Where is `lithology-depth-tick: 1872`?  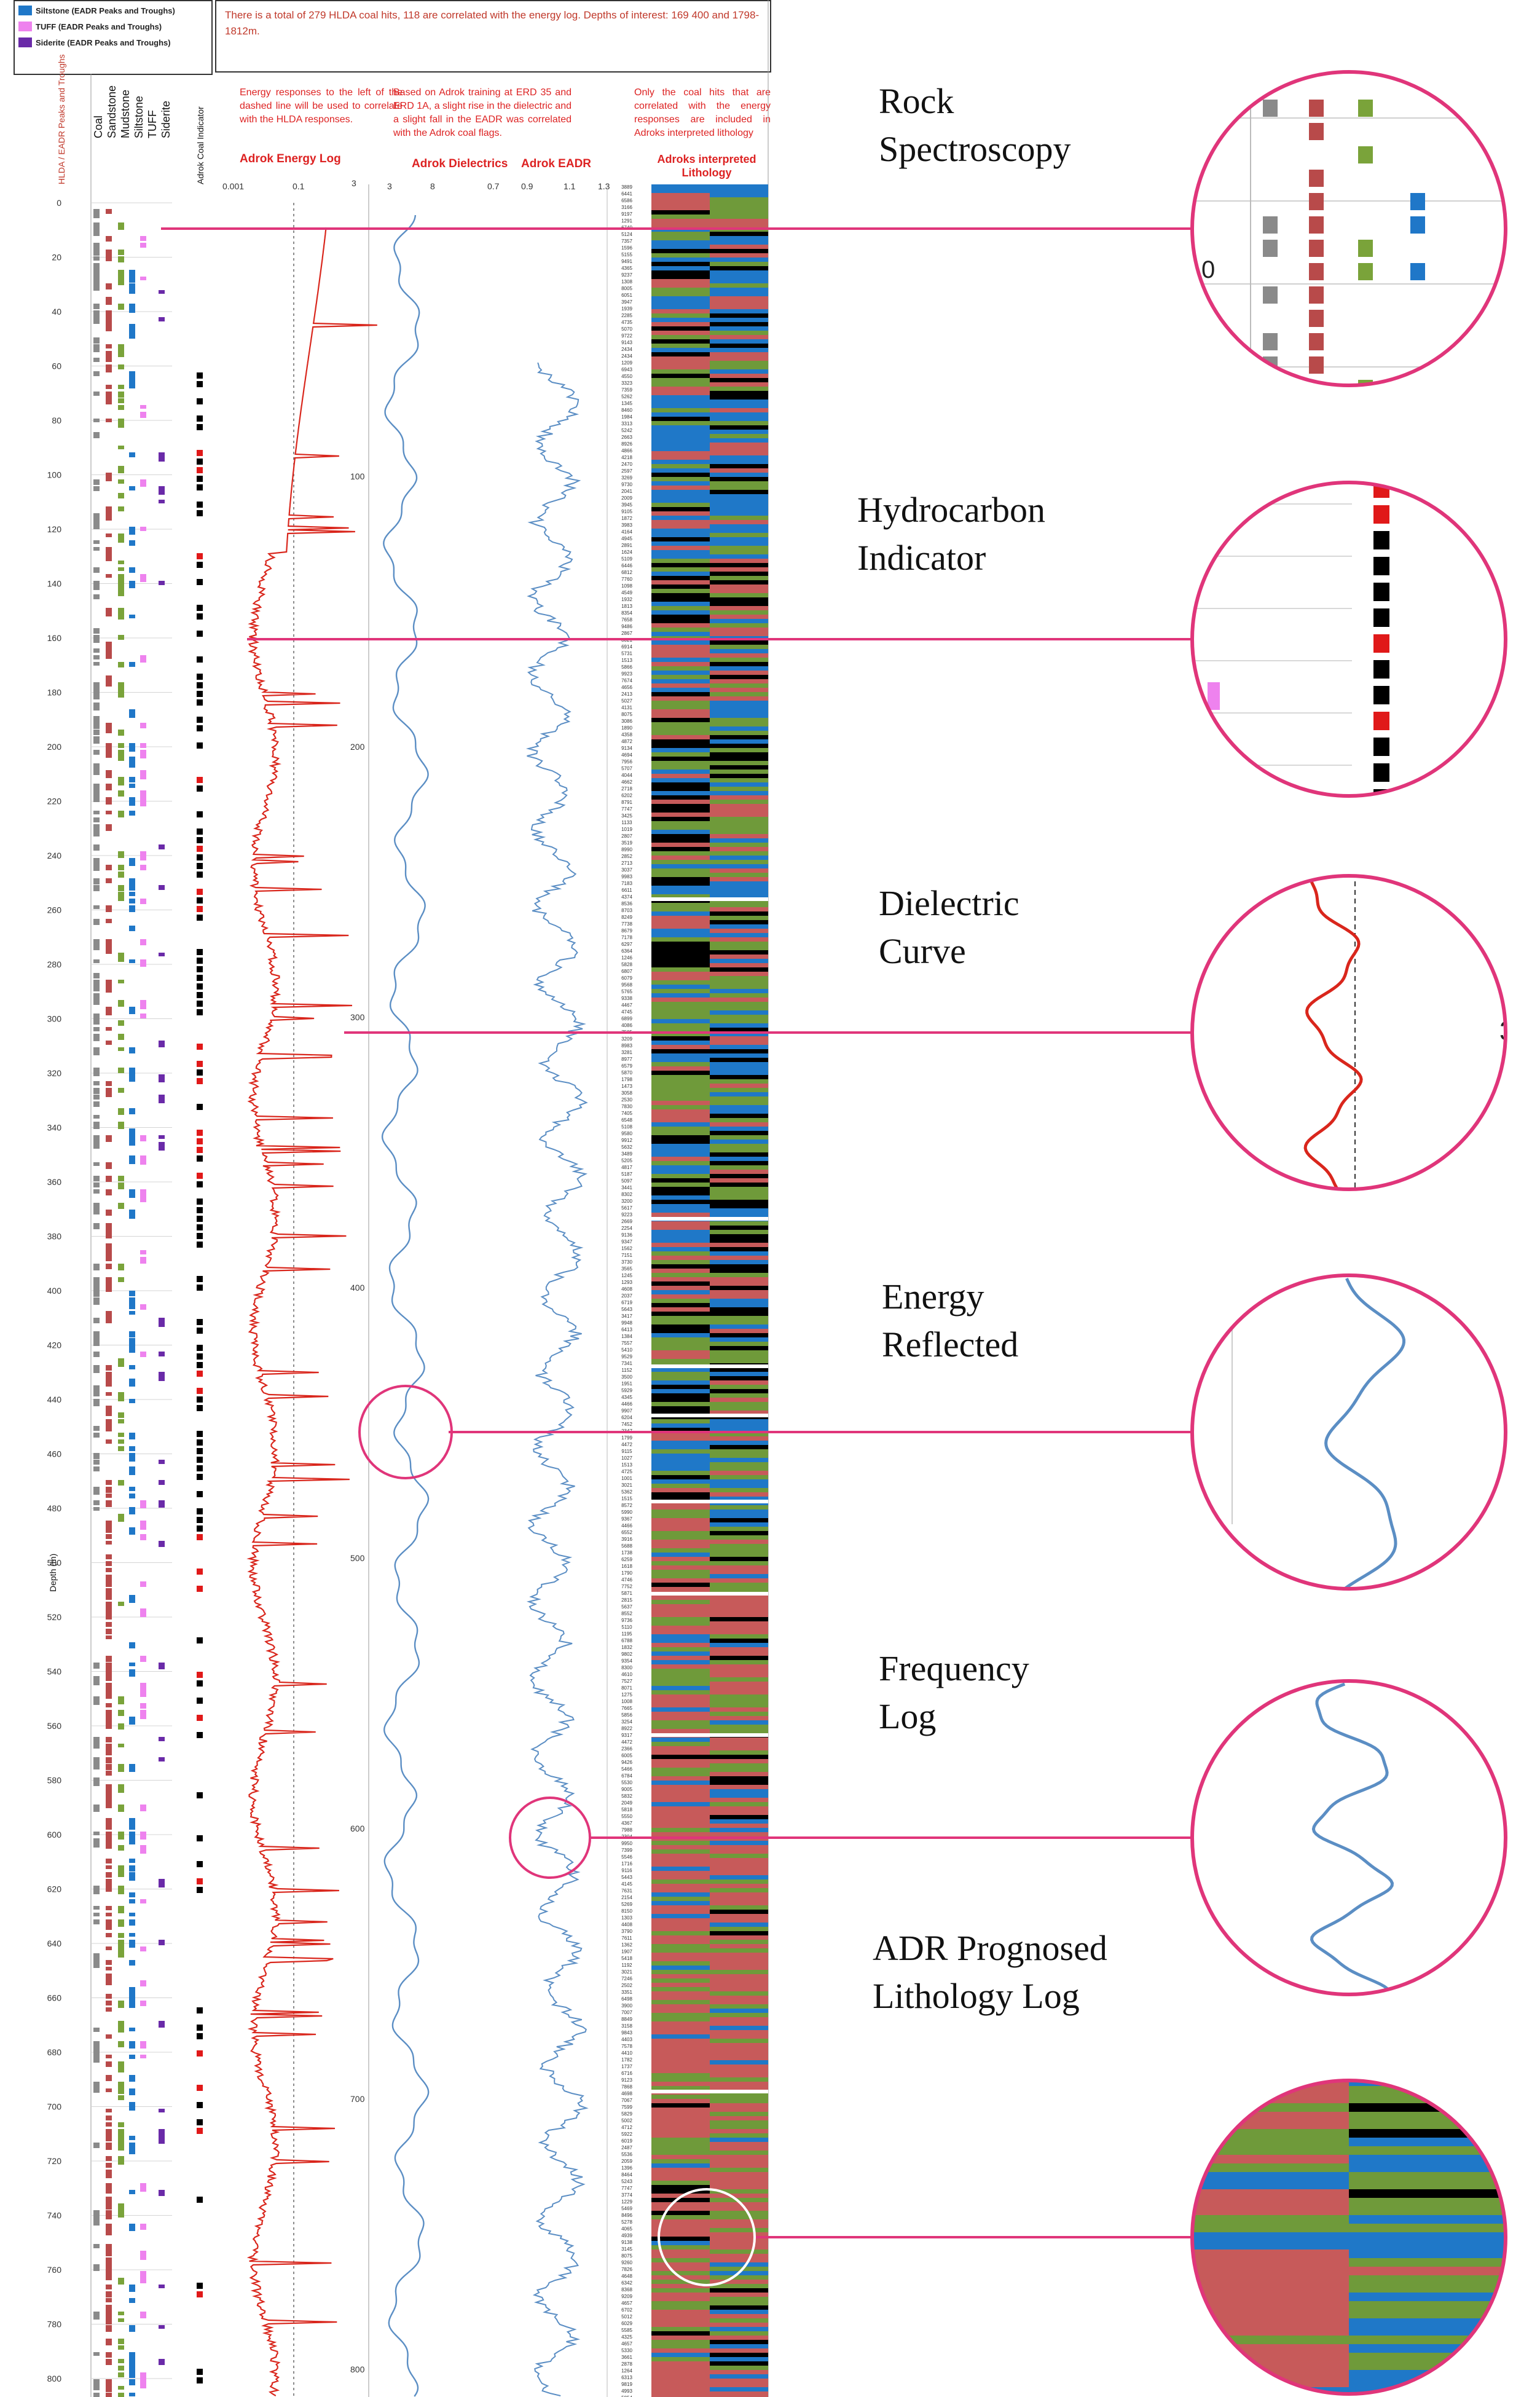
lithology-depth-tick: 1872 is located at coordinates (626, 518).